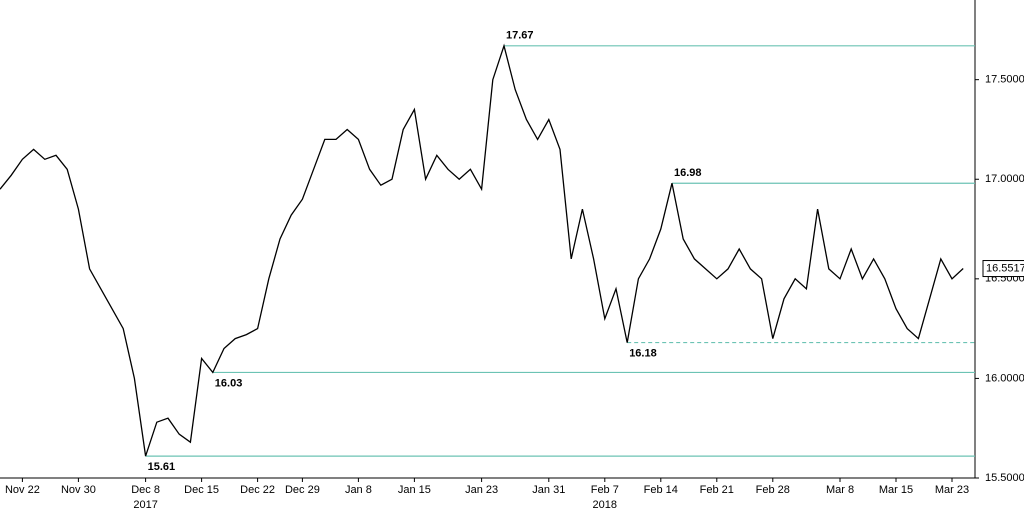  What do you see at coordinates (548, 490) in the screenshot?
I see `x-tick-label: Jan 31` at bounding box center [548, 490].